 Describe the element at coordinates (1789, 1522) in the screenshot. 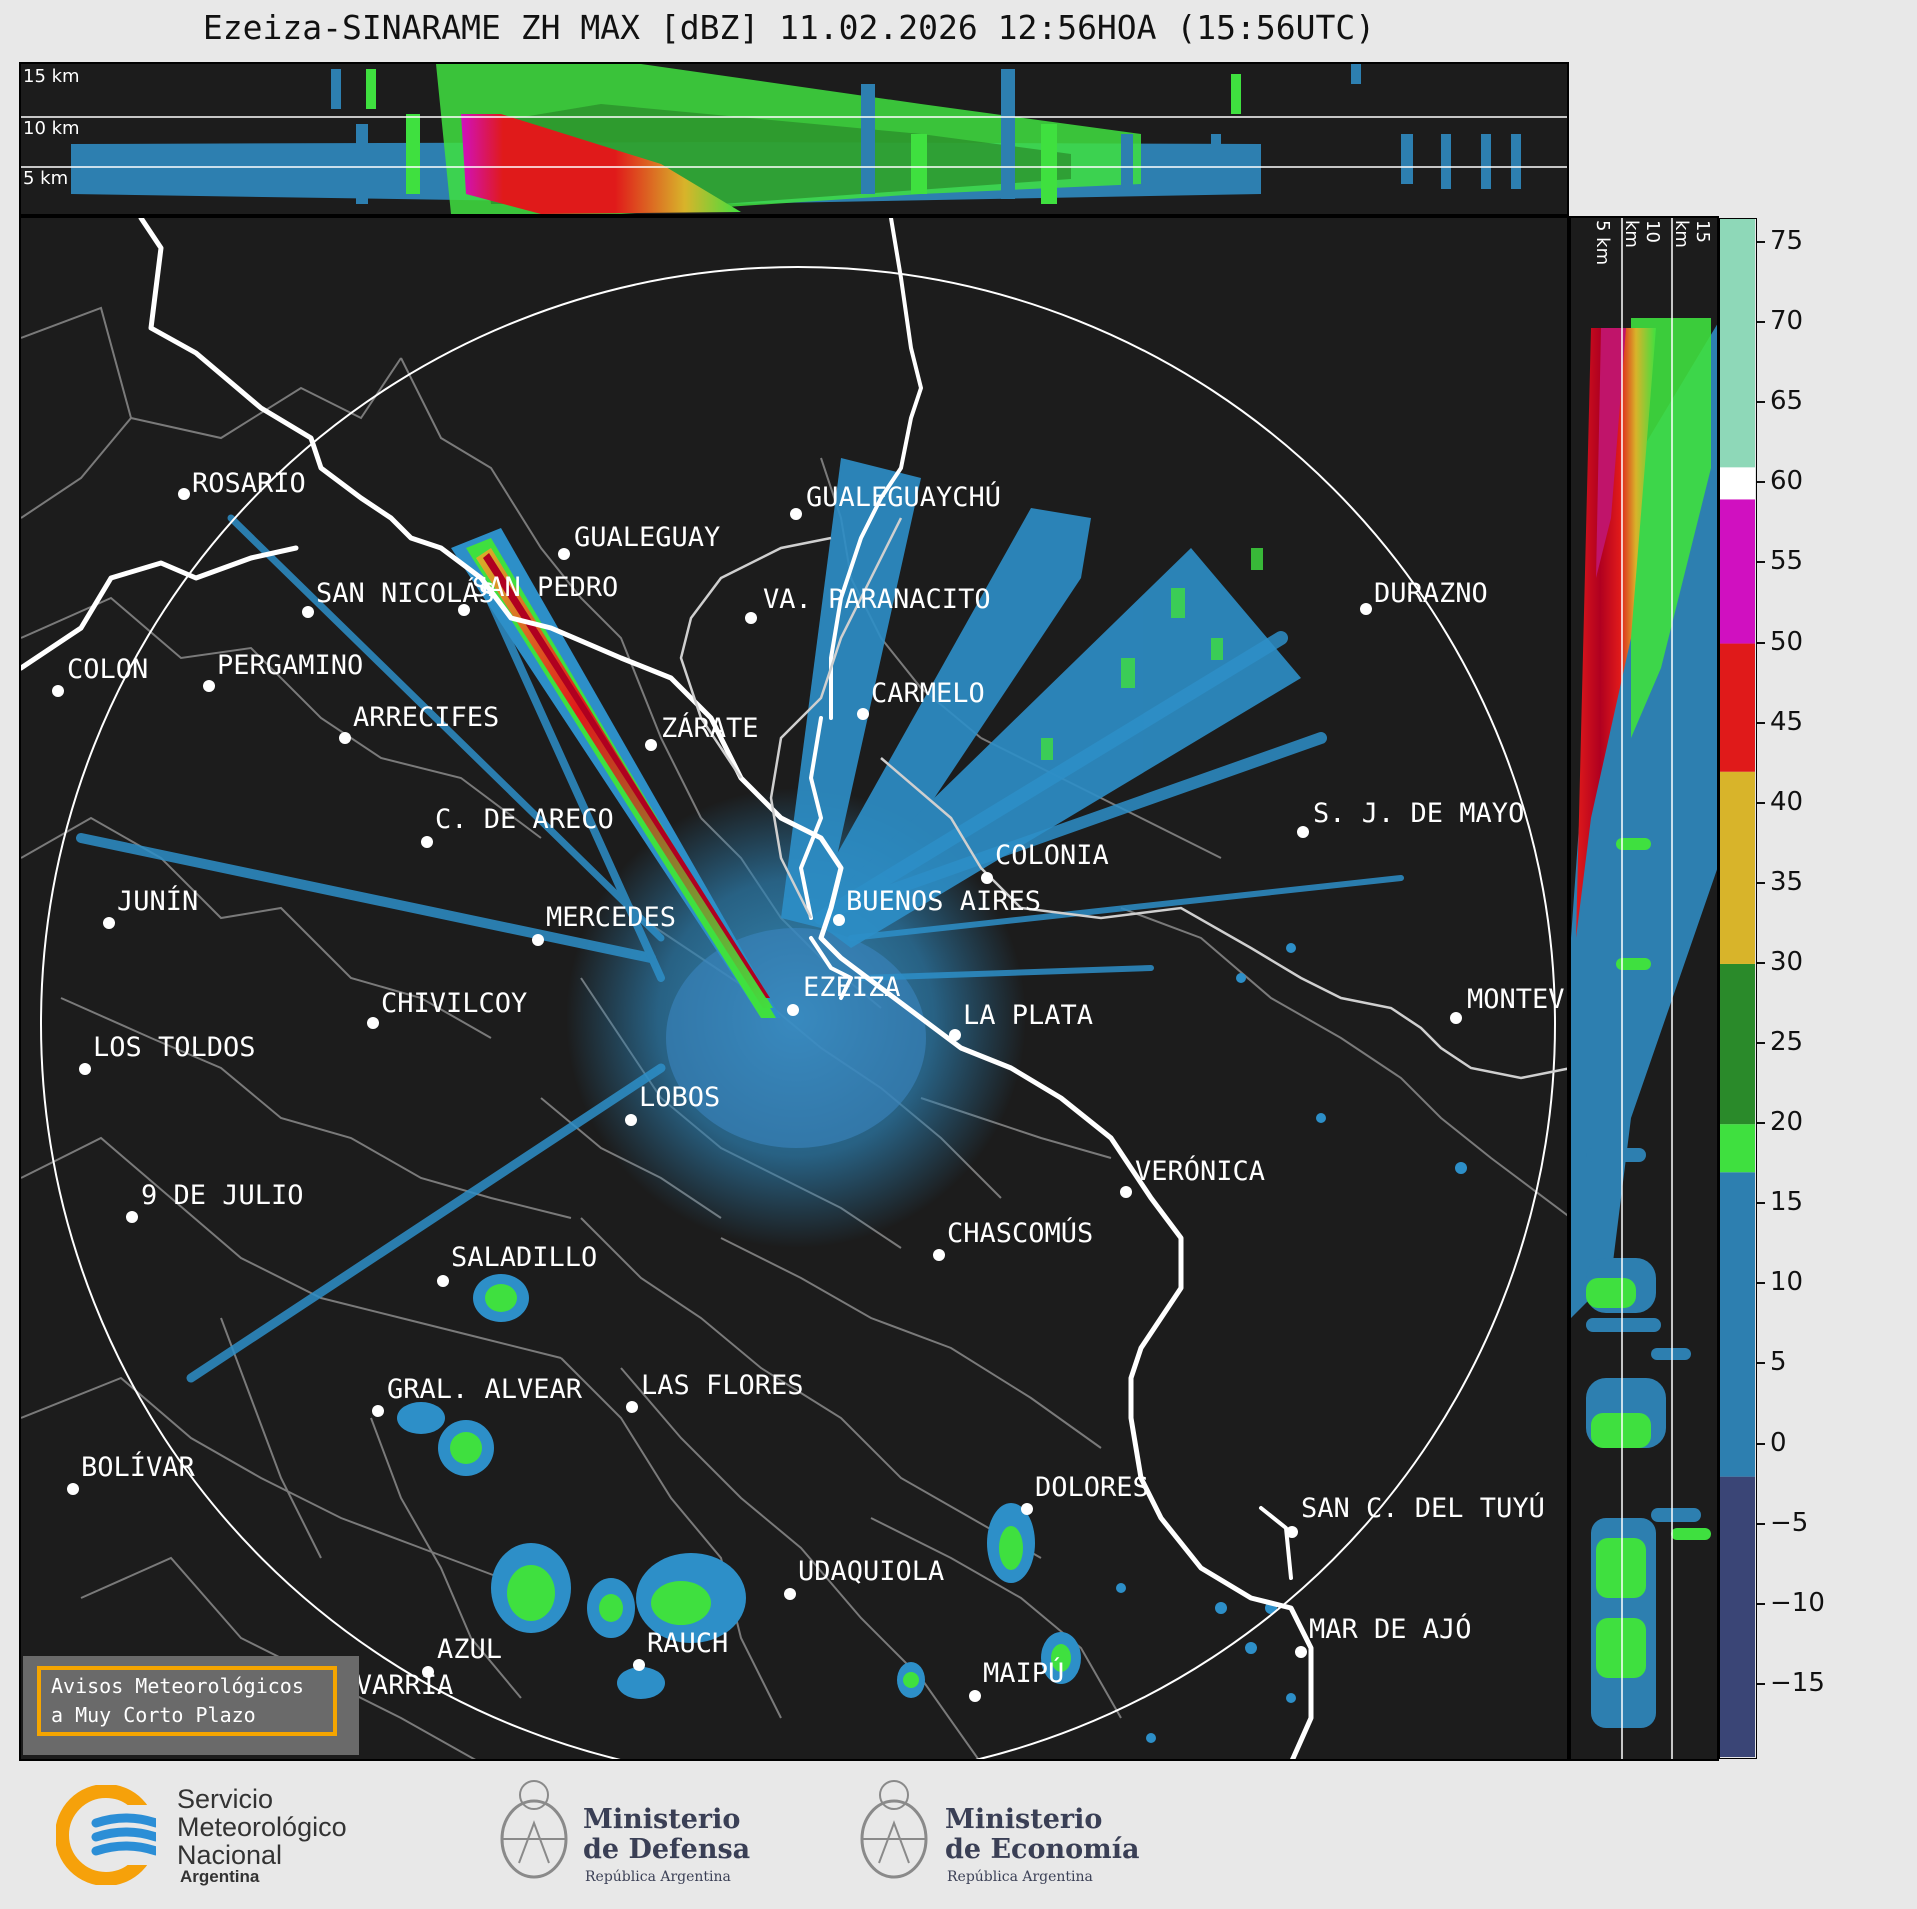

I see `colorbar-tick-label: −5` at that location.